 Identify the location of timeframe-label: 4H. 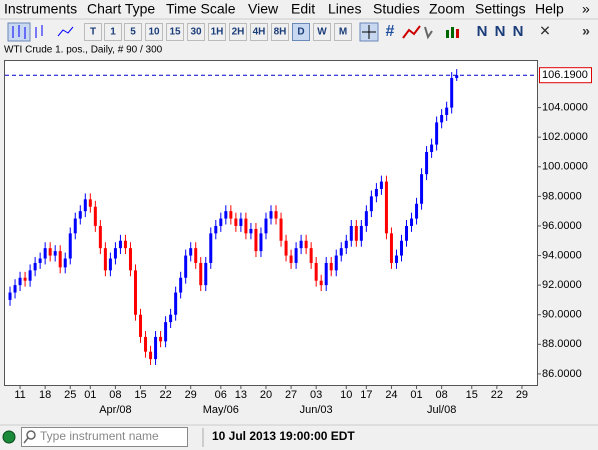
(259, 32).